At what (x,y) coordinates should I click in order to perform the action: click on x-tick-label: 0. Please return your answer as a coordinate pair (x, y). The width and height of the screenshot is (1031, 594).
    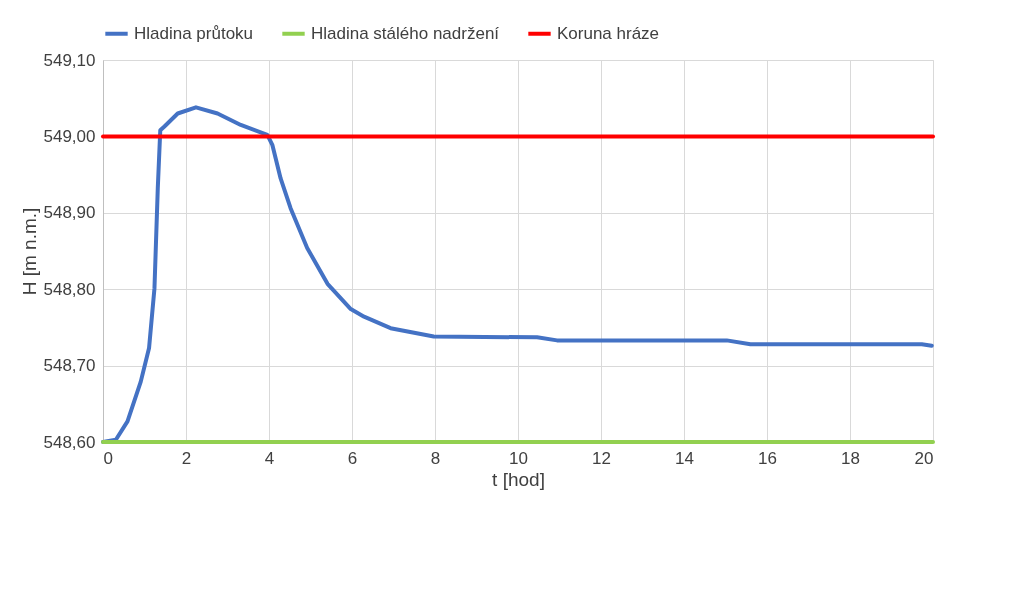
    Looking at the image, I should click on (108, 458).